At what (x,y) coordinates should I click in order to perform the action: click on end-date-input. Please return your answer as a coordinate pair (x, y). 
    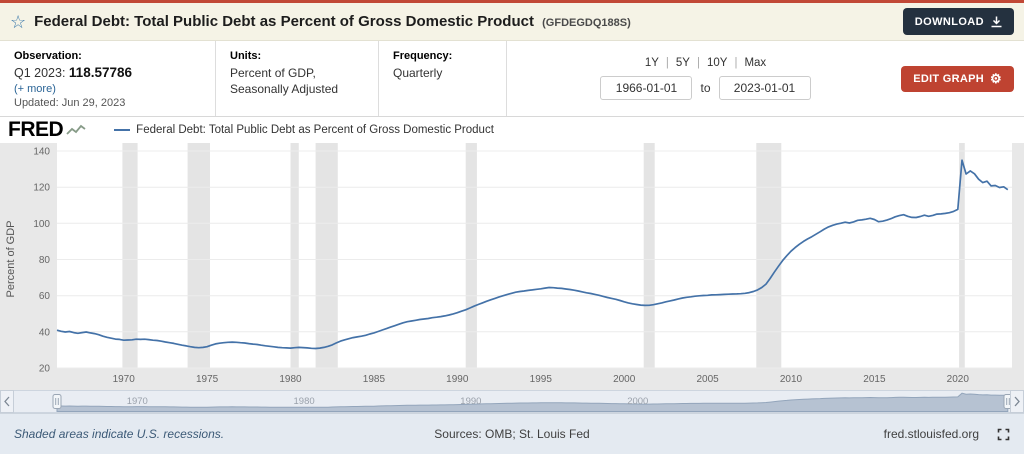
    Looking at the image, I should click on (764, 88).